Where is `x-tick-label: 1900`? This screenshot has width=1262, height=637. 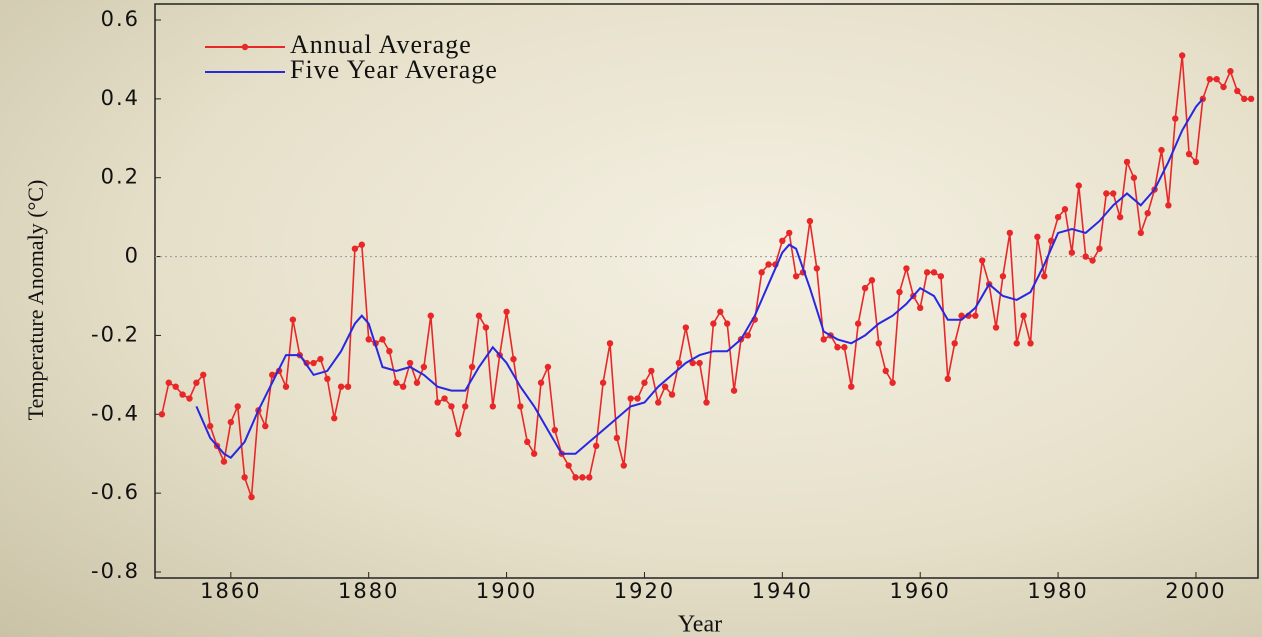
x-tick-label: 1900 is located at coordinates (506, 591).